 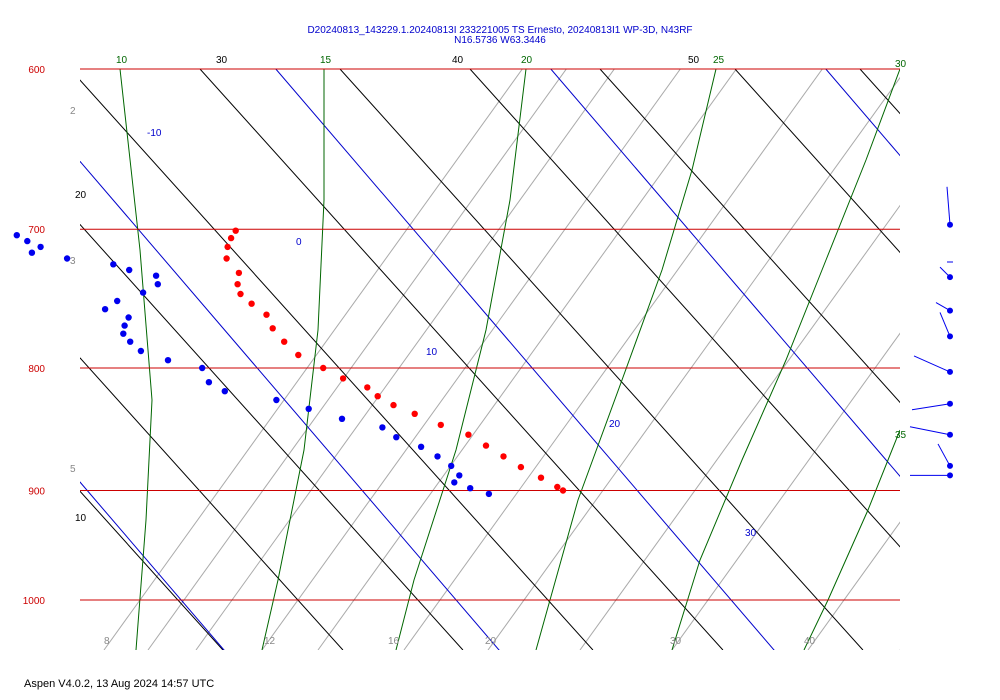 I want to click on pressure-label: 600, so click(x=36, y=70).